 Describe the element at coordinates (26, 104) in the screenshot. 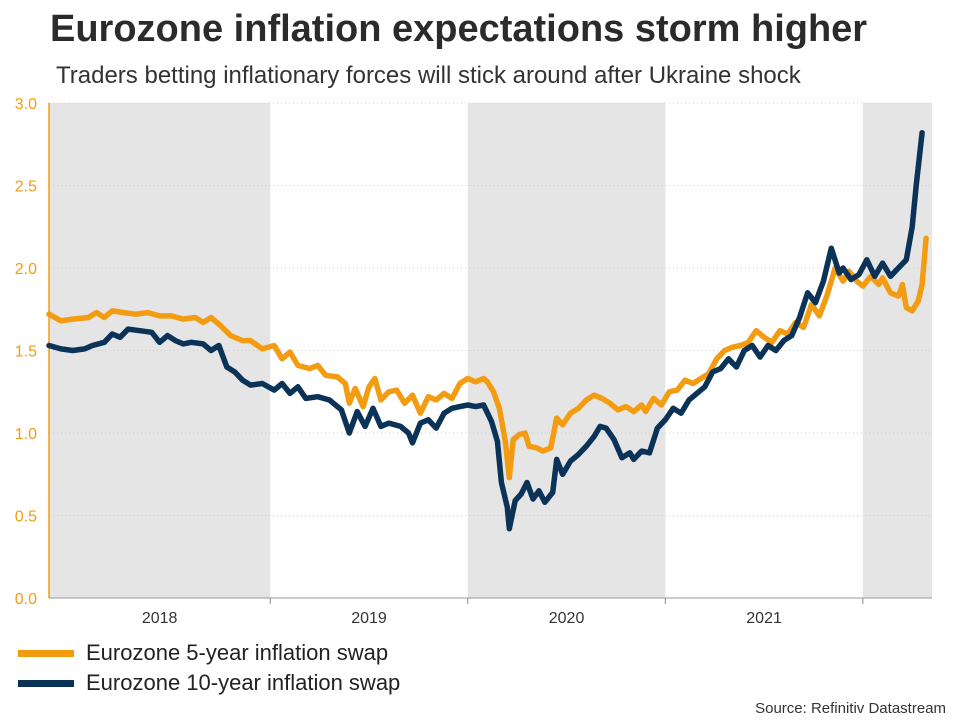

I see `y-tick-label: 3.0` at that location.